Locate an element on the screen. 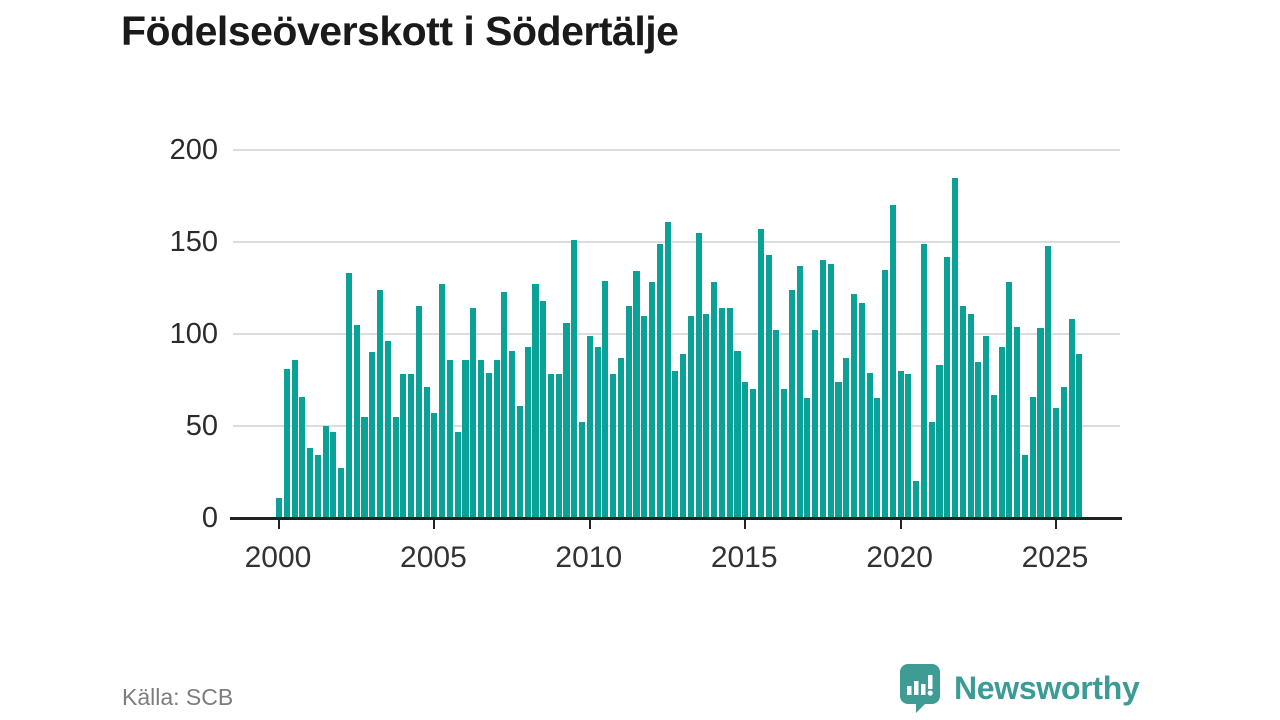 This screenshot has height=720, width=1280. x-axis-tick-label: 2000 is located at coordinates (278, 557).